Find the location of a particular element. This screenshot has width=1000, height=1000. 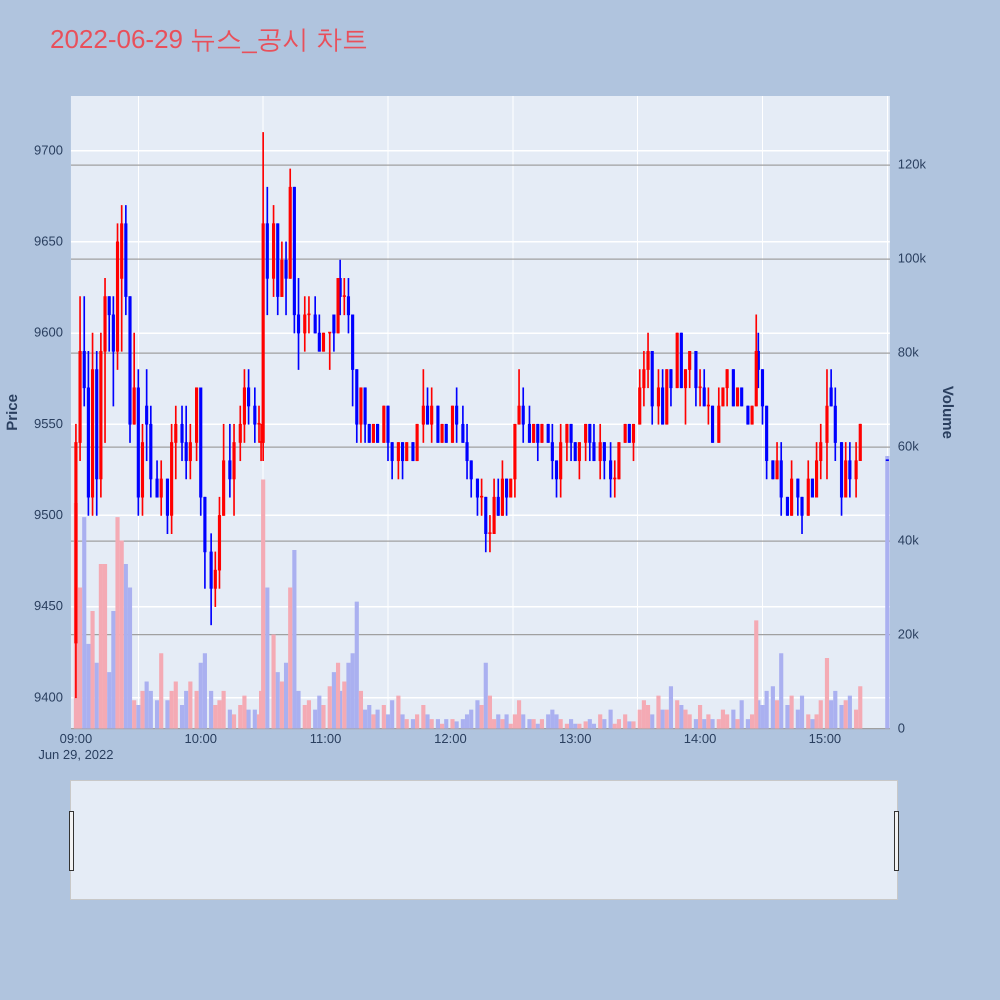

y-tick-label: 9500 is located at coordinates (48, 514).